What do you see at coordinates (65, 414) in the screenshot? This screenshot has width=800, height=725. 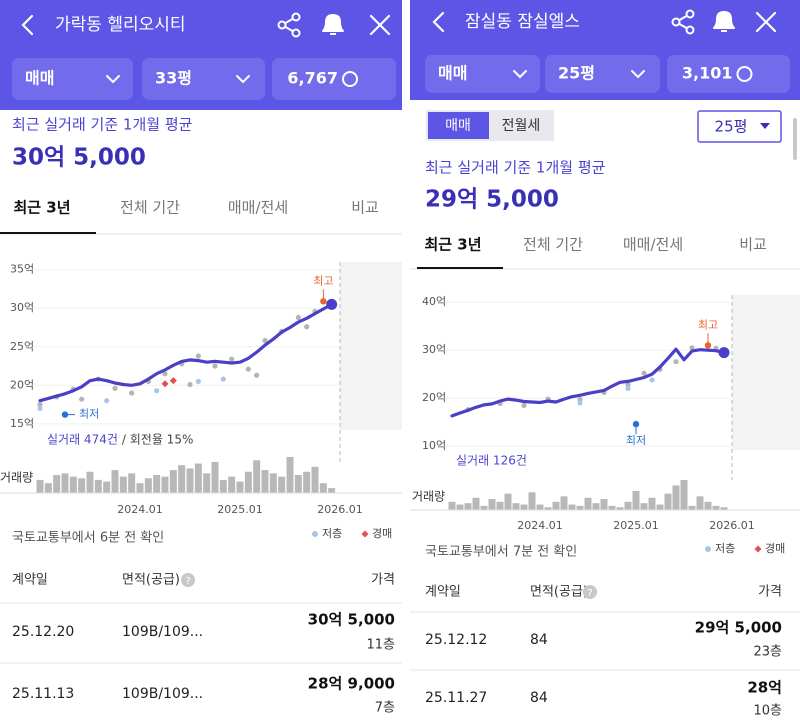 I see `low-point` at bounding box center [65, 414].